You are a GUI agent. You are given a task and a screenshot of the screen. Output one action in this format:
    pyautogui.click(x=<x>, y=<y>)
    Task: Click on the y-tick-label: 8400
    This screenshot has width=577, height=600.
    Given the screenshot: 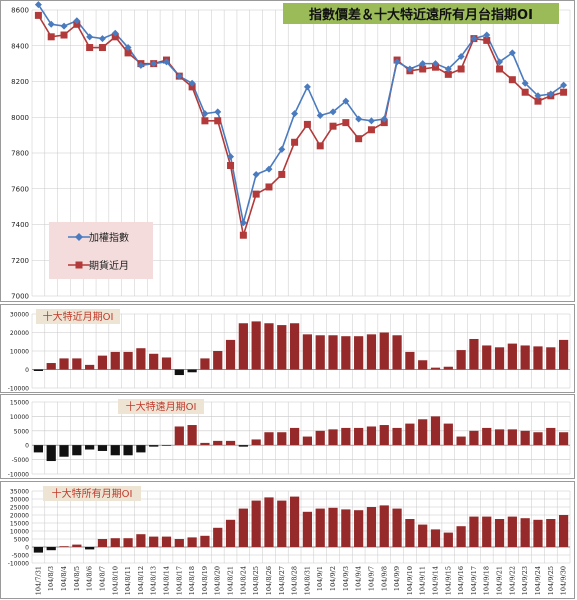 What is the action you would take?
    pyautogui.click(x=20, y=46)
    